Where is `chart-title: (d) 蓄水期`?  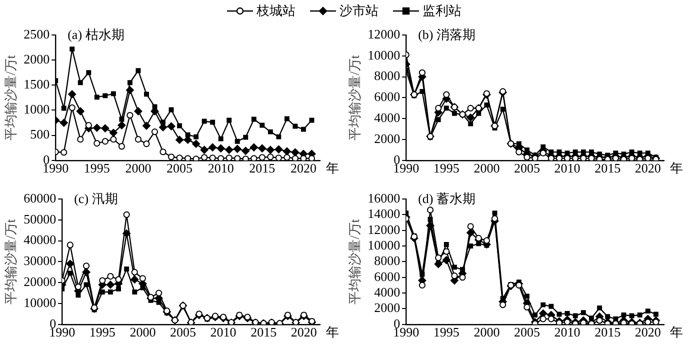 chart-title: (d) 蓄水期 is located at coordinates (447, 198).